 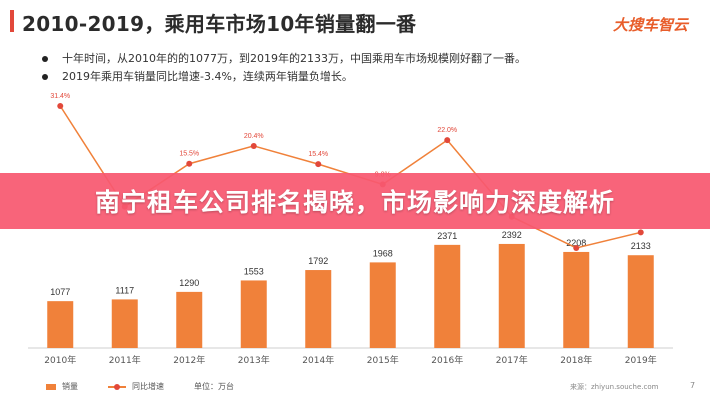 I want to click on bar-2013年, so click(x=253, y=314).